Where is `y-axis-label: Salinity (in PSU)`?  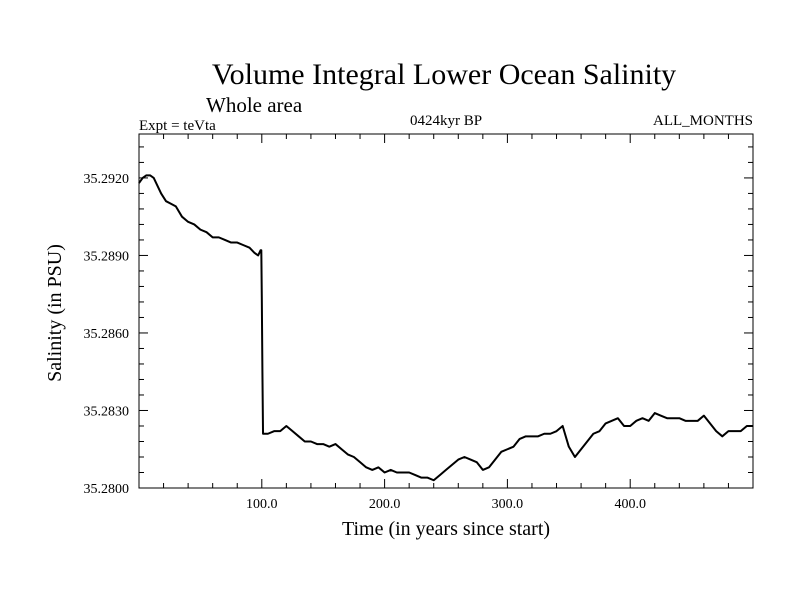
y-axis-label: Salinity (in PSU) is located at coordinates (55, 313).